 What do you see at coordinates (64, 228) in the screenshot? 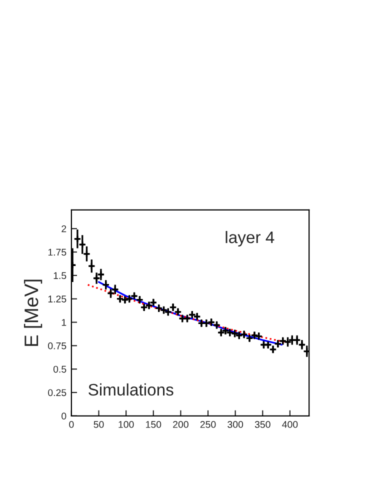
I see `y-tick-label: 2` at bounding box center [64, 228].